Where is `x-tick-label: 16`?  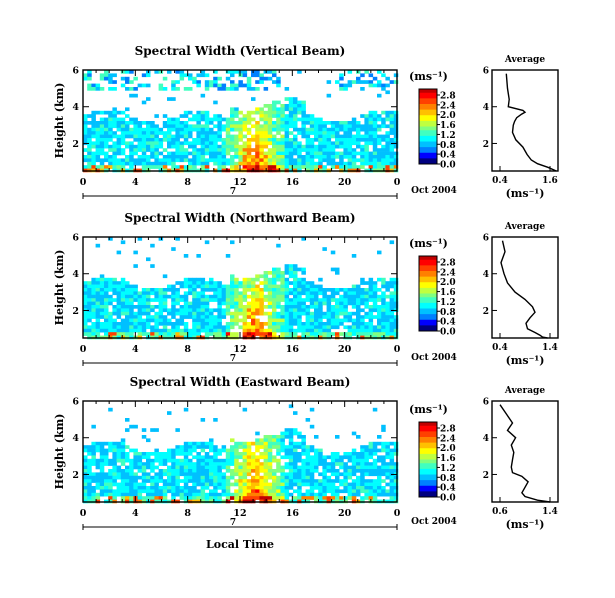 x-tick-label: 16 is located at coordinates (293, 182).